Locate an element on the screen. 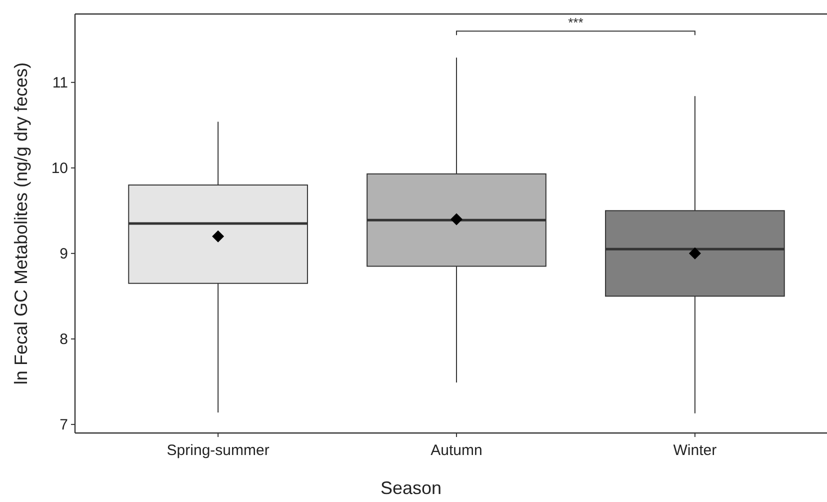  x-tick-label: Winter is located at coordinates (695, 450).